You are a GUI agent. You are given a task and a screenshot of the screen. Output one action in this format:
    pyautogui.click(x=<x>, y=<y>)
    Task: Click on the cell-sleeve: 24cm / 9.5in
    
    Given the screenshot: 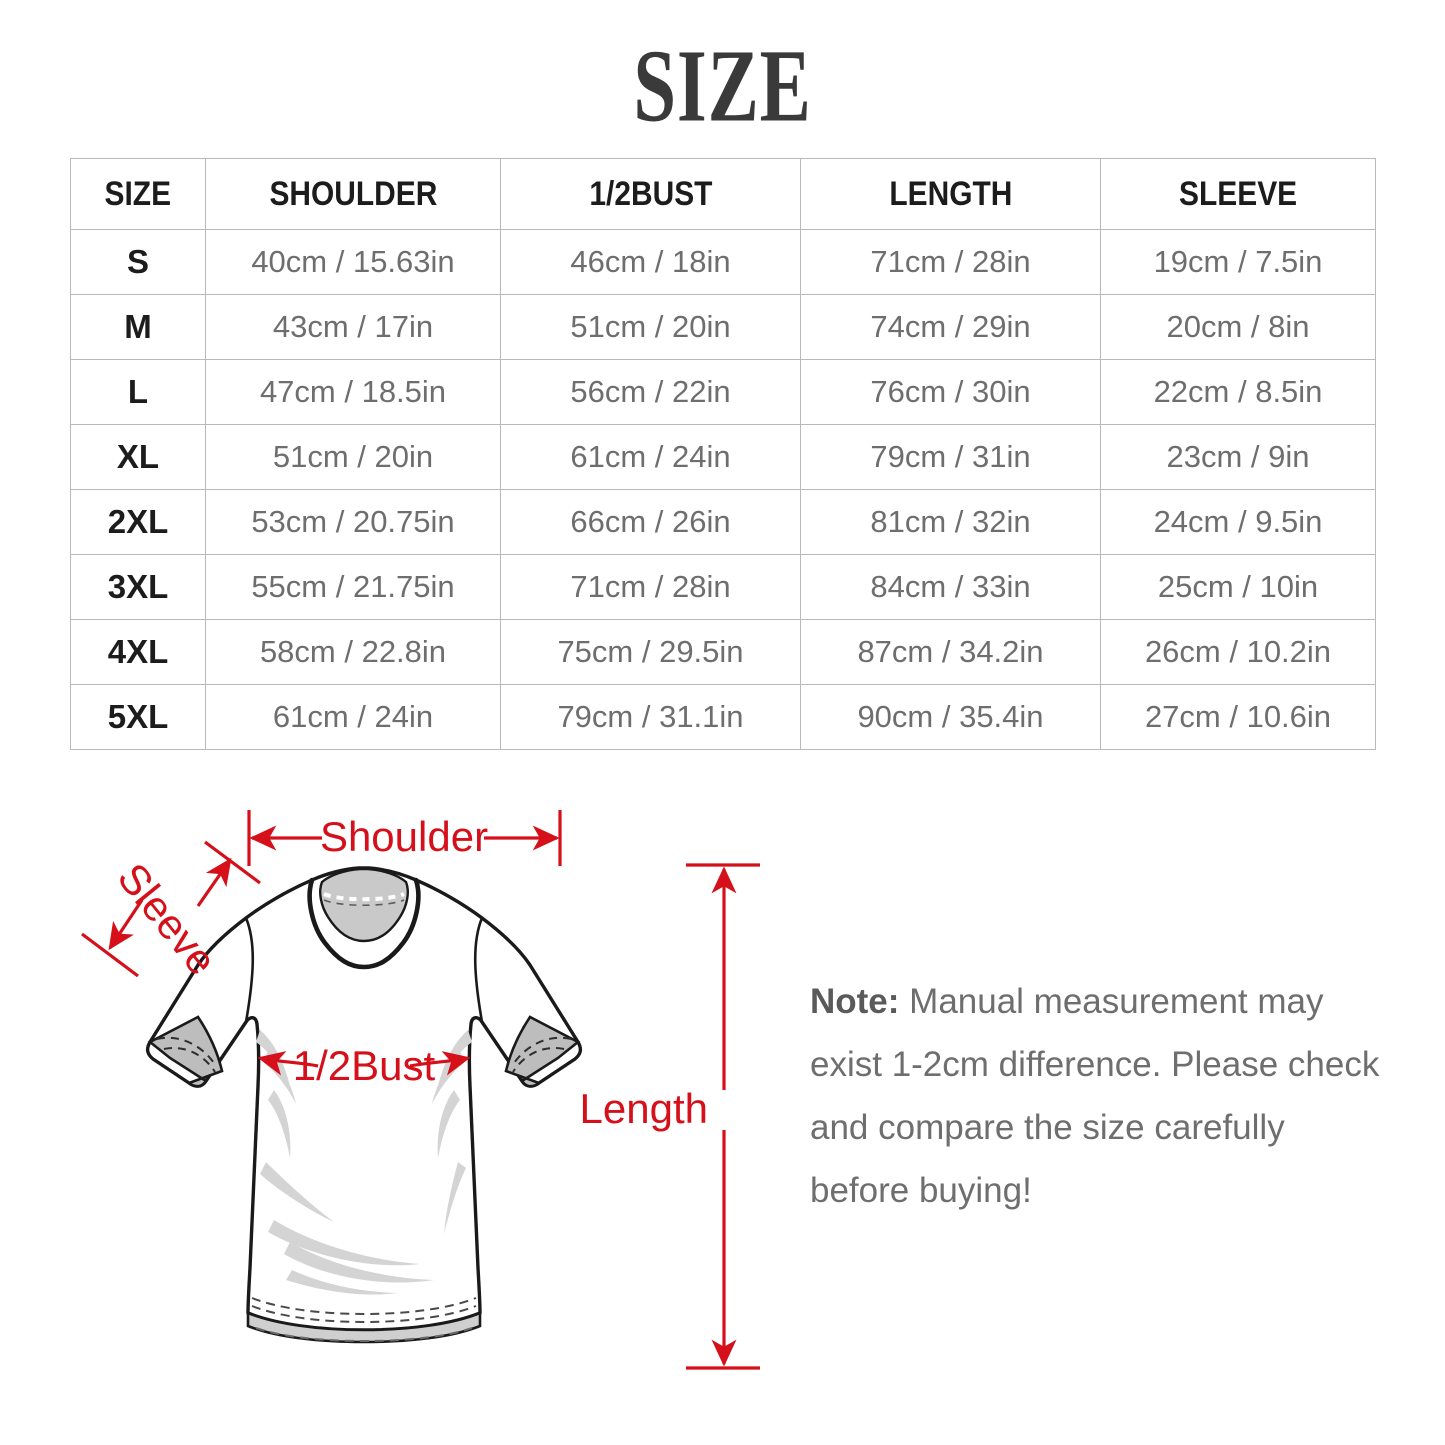 What is the action you would take?
    pyautogui.click(x=1238, y=522)
    